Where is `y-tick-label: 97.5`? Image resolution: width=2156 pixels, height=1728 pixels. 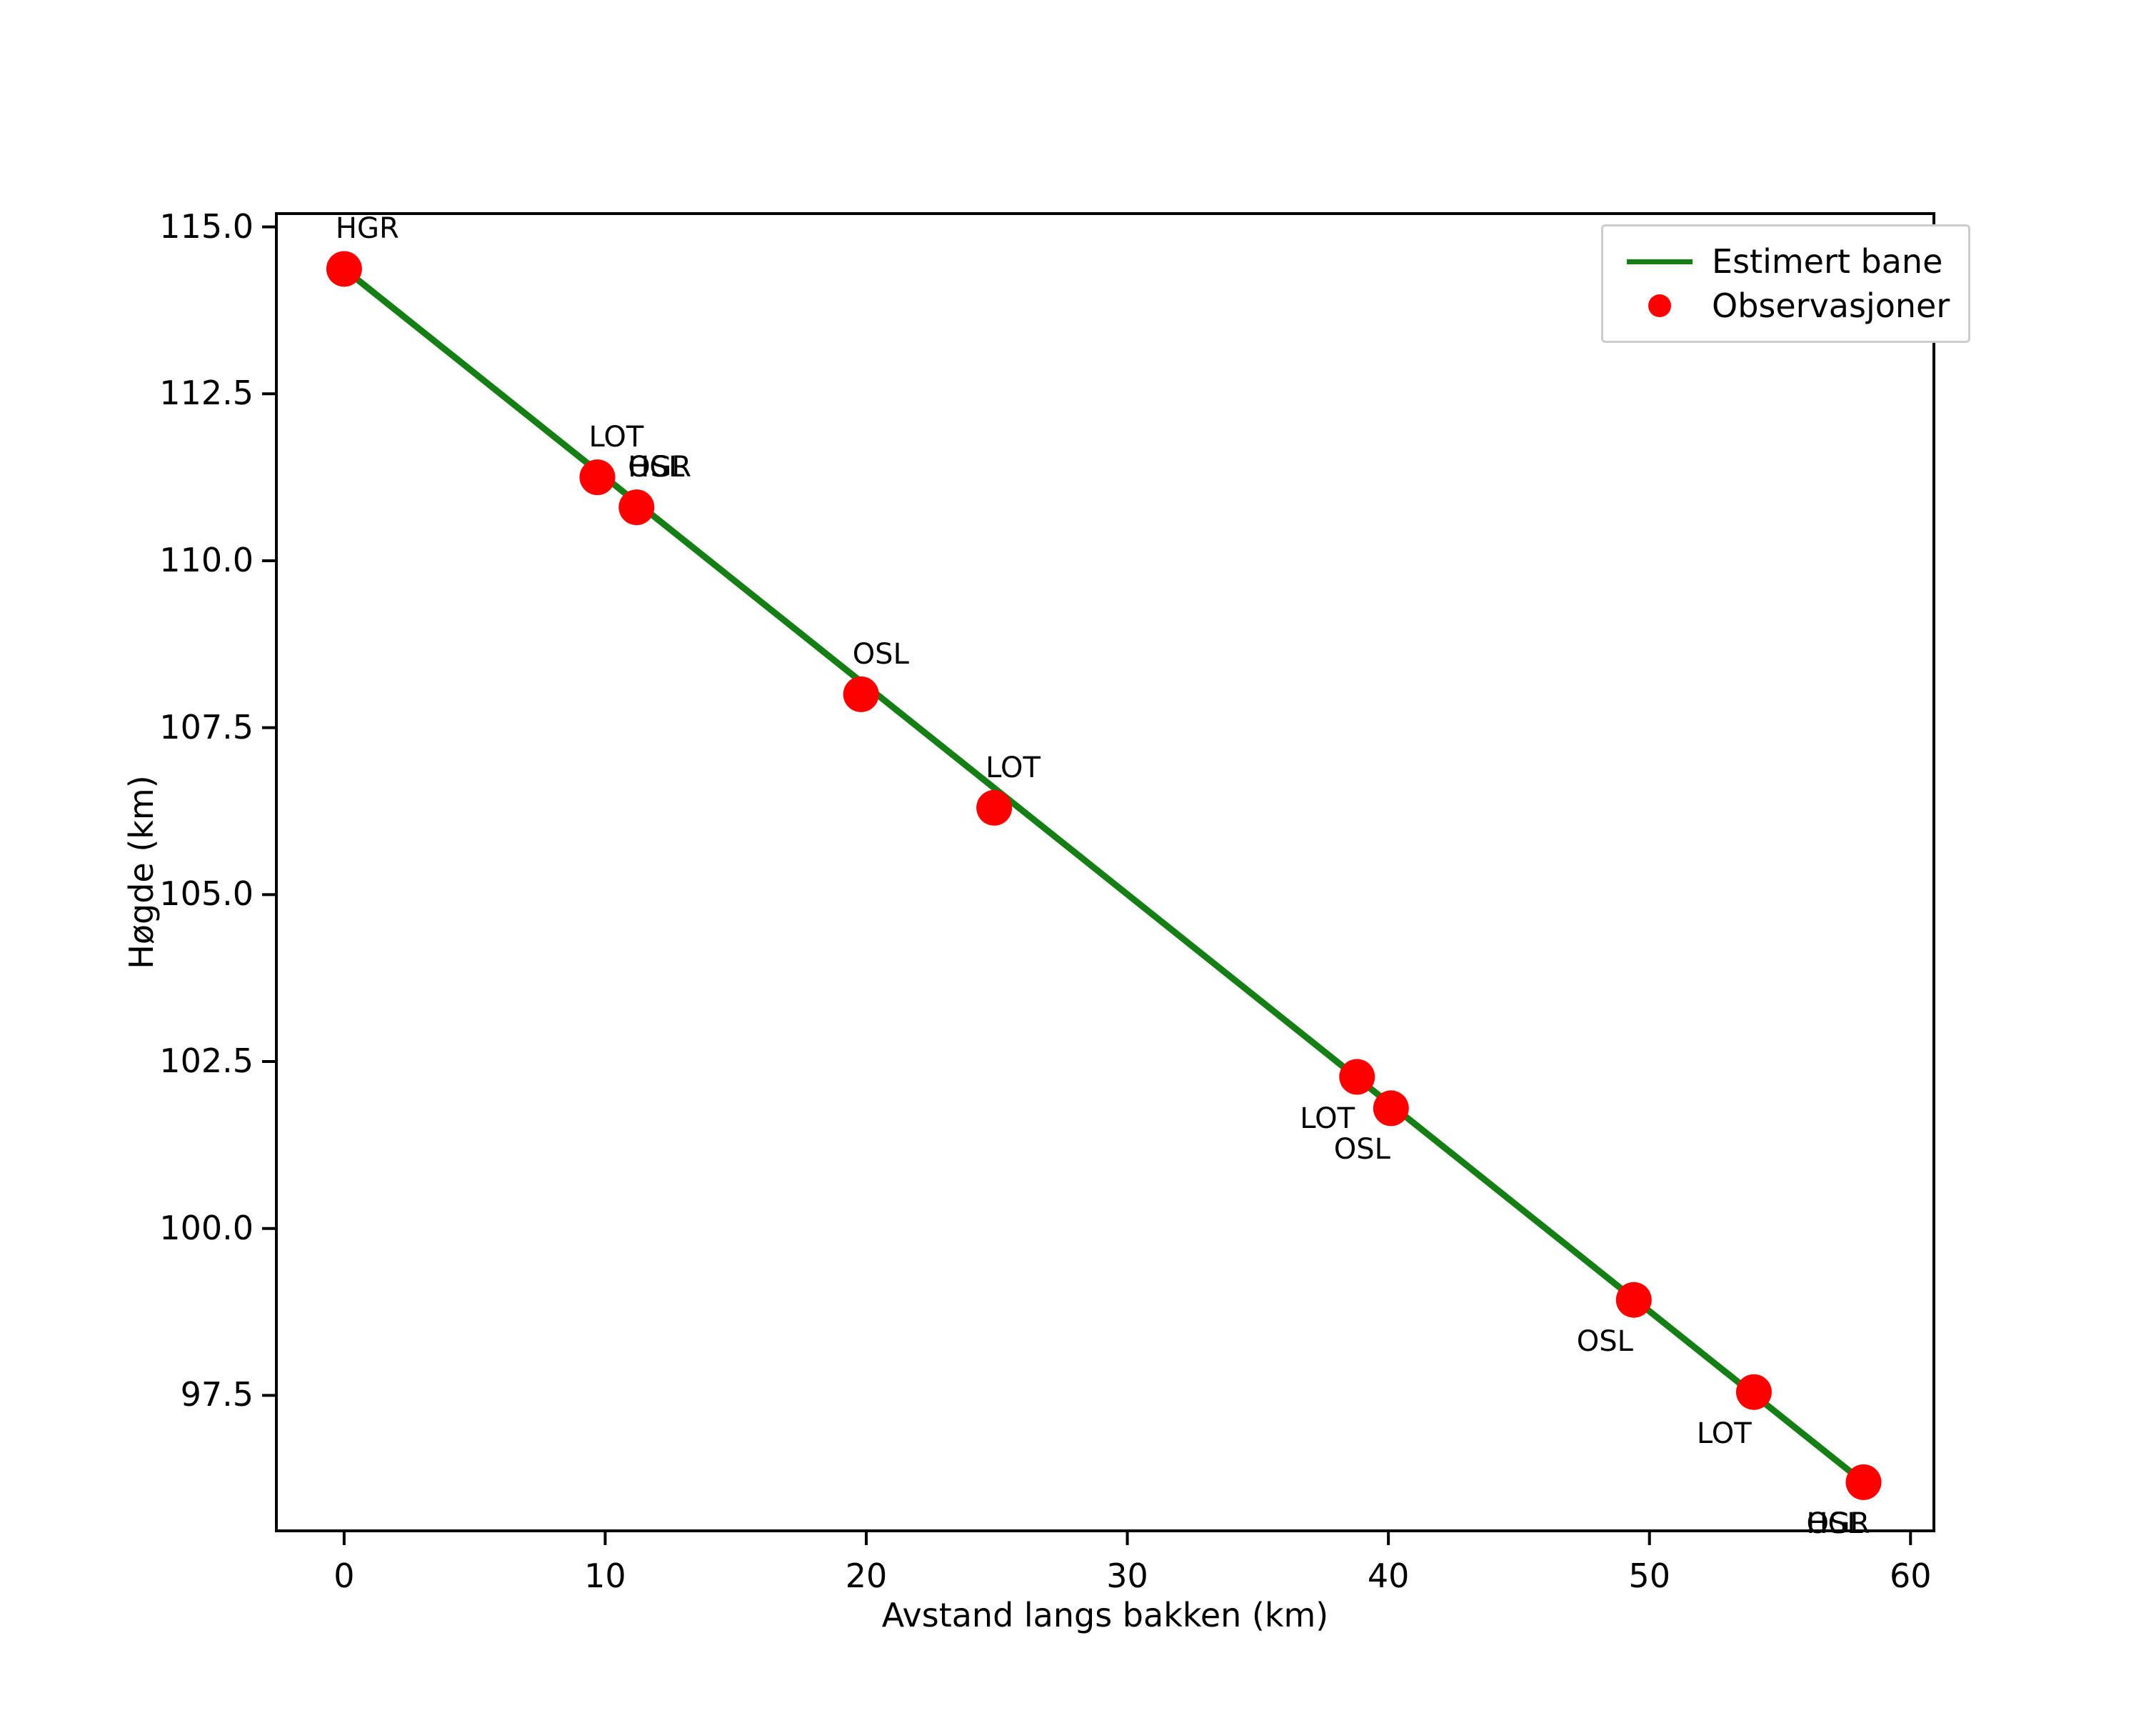
y-tick-label: 97.5 is located at coordinates (217, 1394).